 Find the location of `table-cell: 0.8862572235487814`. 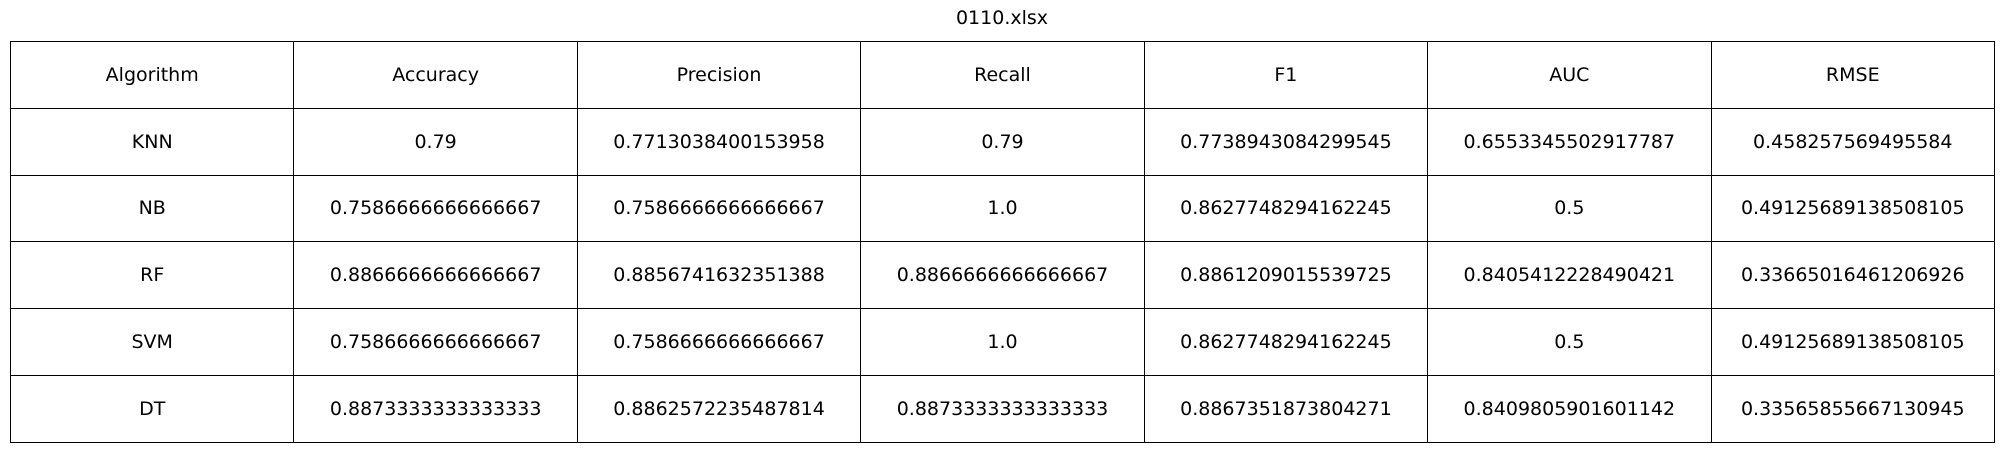

table-cell: 0.8862572235487814 is located at coordinates (719, 408).